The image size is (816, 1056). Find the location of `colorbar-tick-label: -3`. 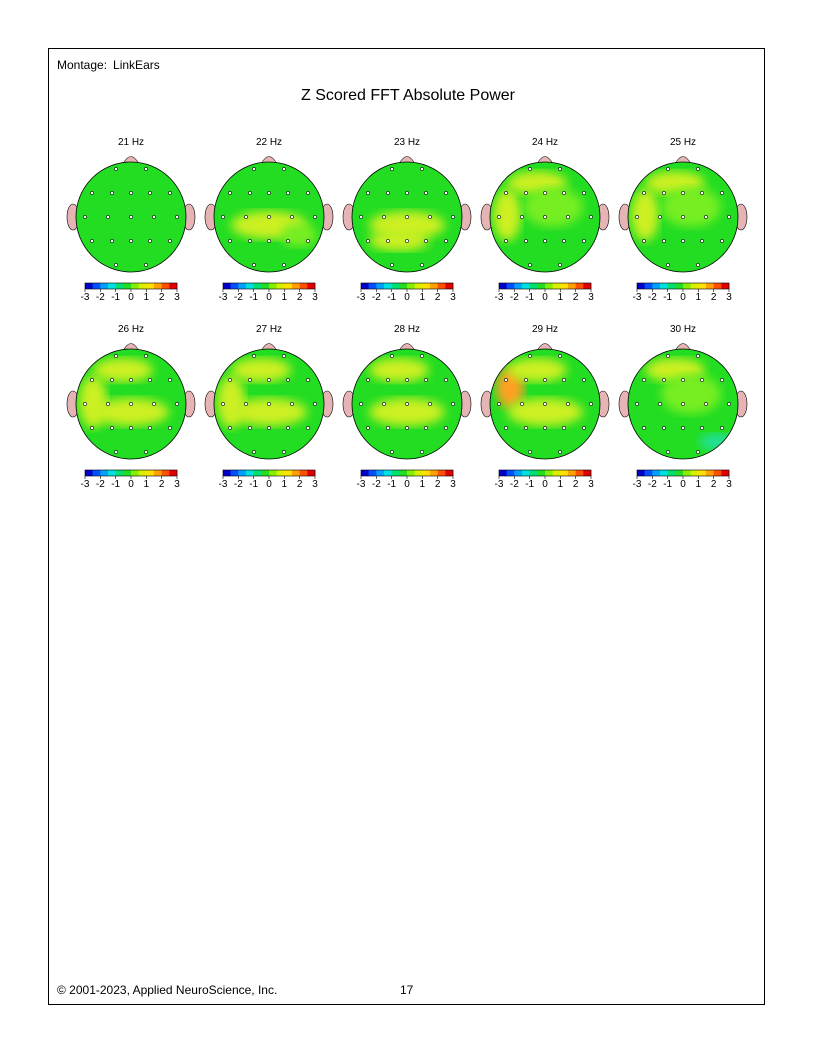

colorbar-tick-label: -3 is located at coordinates (85, 484).